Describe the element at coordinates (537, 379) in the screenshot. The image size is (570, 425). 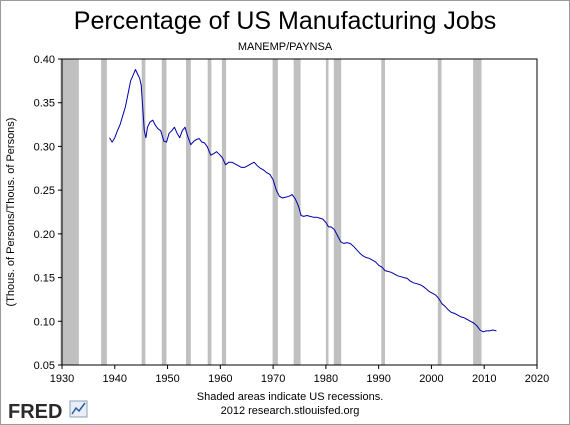
I see `x-tick-label: 2020` at that location.